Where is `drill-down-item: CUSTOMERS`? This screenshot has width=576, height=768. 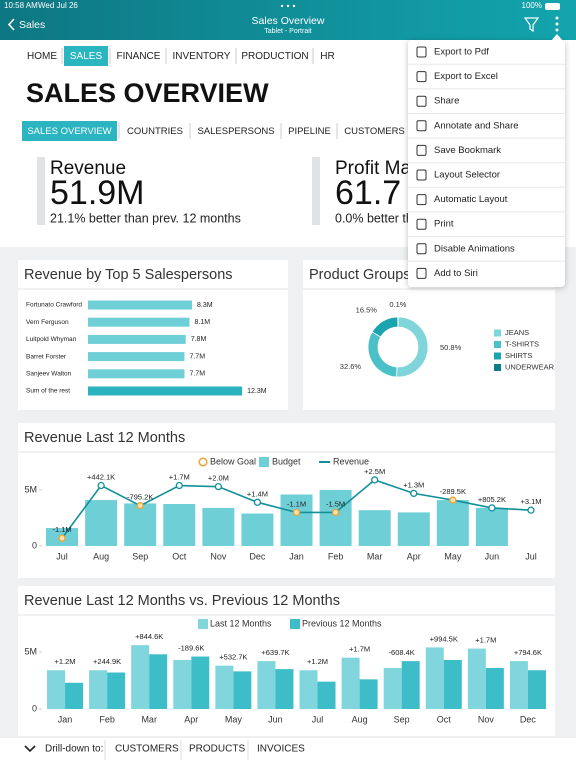
drill-down-item: CUSTOMERS is located at coordinates (147, 749).